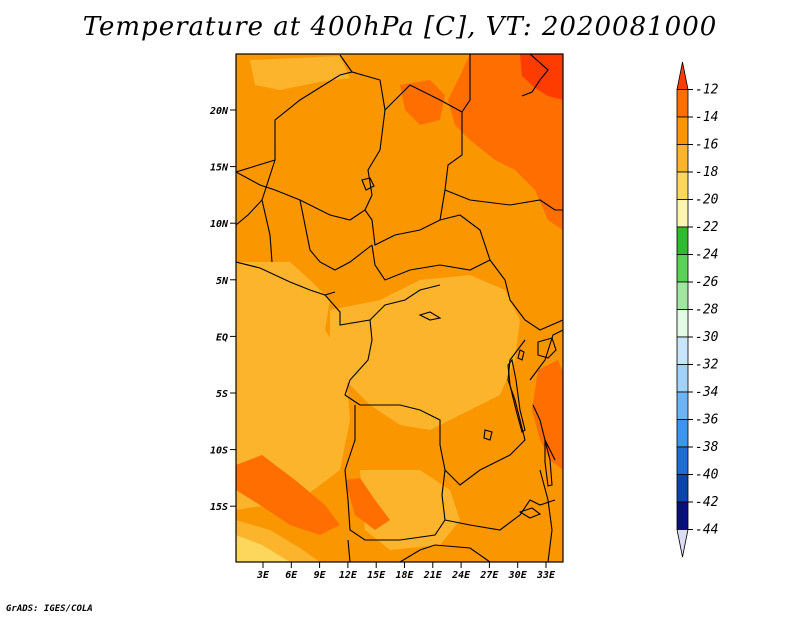 The width and height of the screenshot is (800, 618). Describe the element at coordinates (263, 575) in the screenshot. I see `lon-tick-label: 3E` at that location.